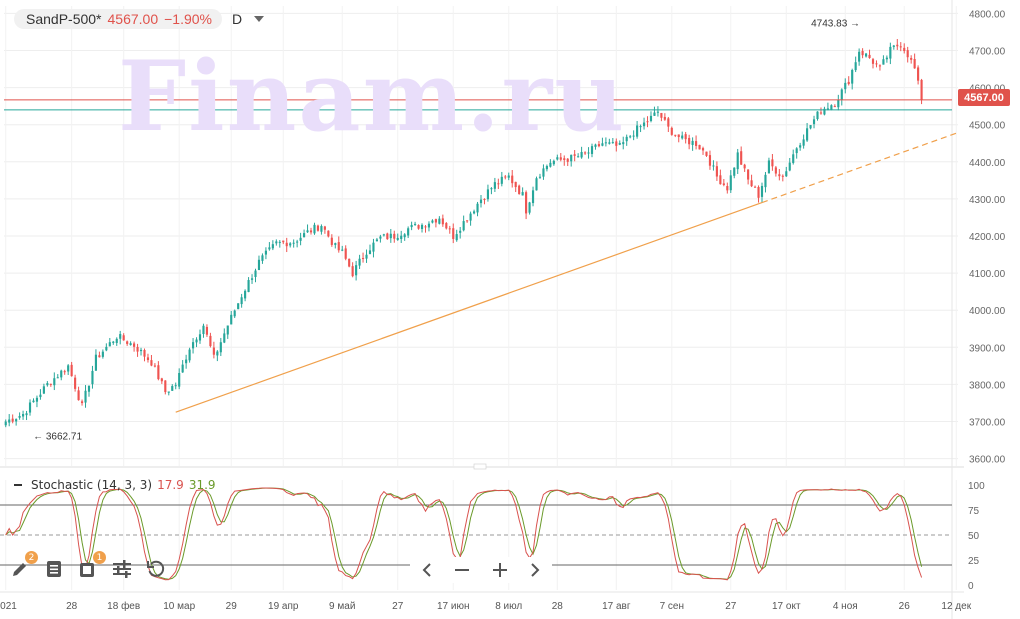 The image size is (1020, 619). I want to click on chevron-left-icon, so click(427, 570).